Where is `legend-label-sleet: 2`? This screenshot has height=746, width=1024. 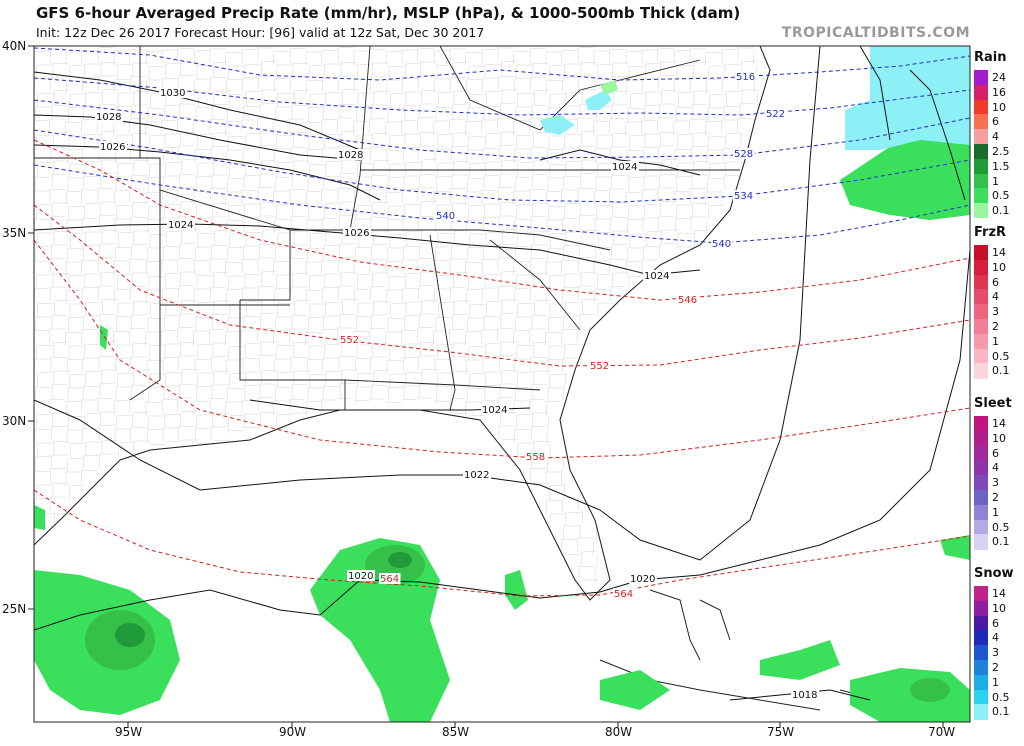
legend-label-sleet: 2 is located at coordinates (995, 497).